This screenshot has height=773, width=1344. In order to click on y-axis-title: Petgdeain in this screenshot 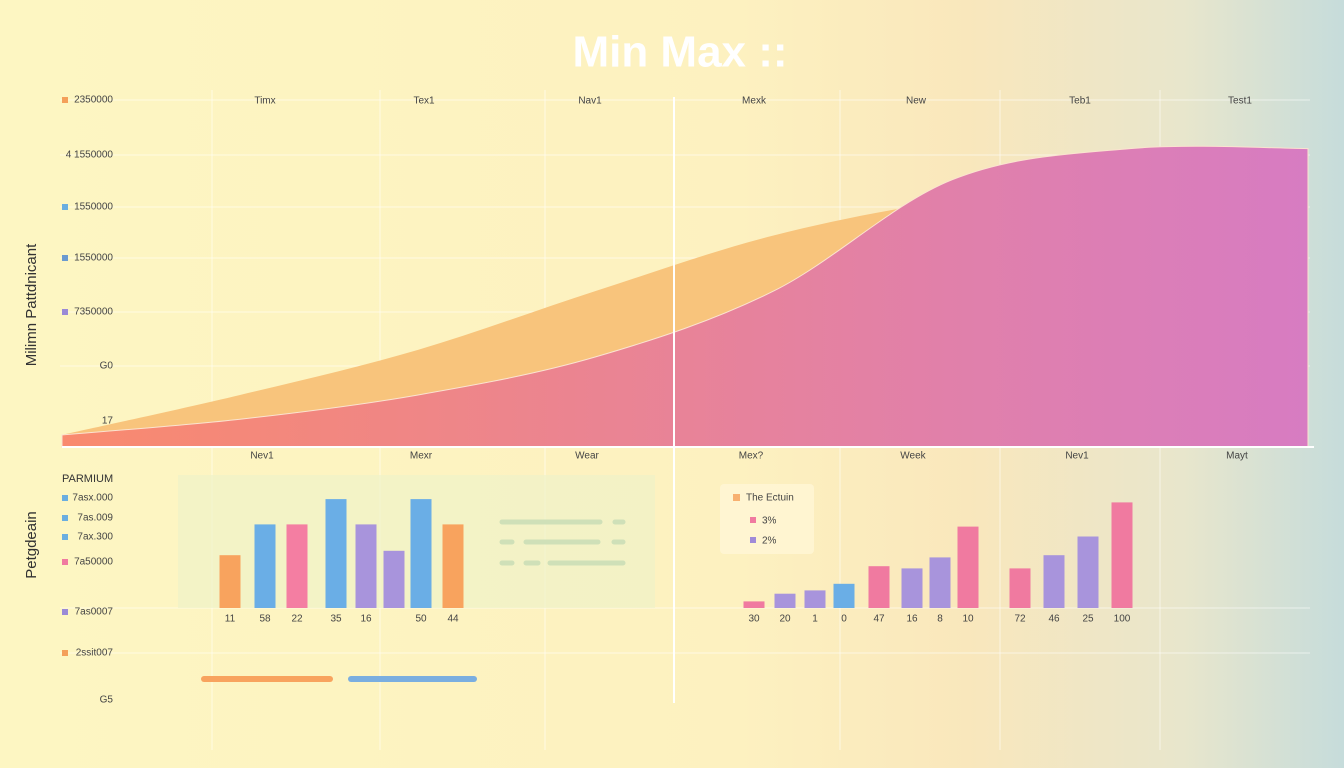, I will do `click(31, 545)`.